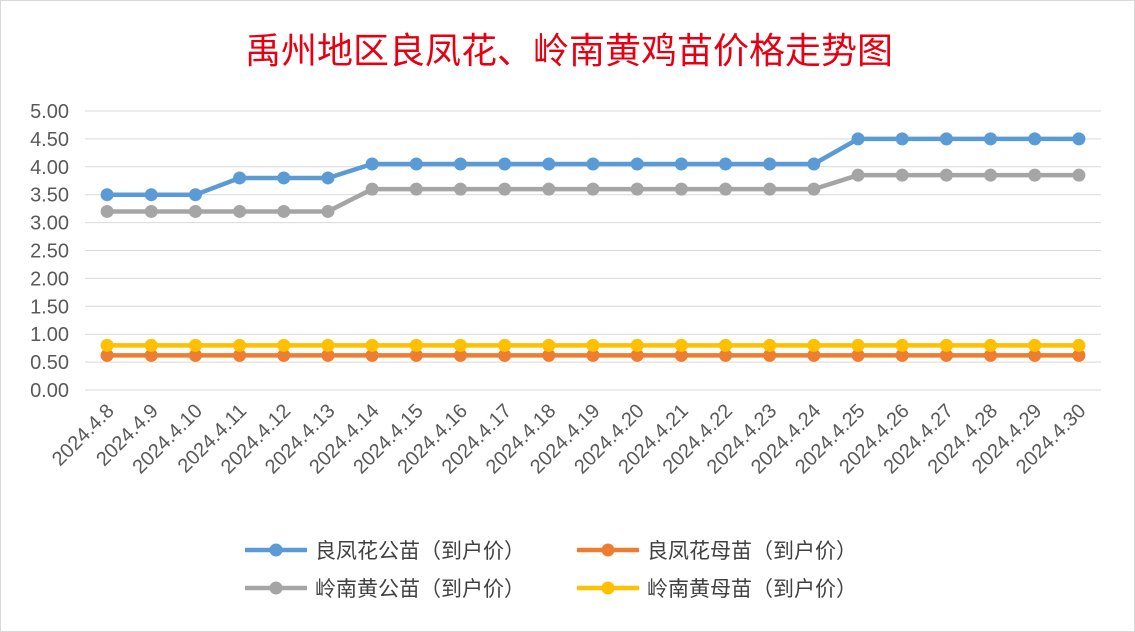  What do you see at coordinates (49, 224) in the screenshot?
I see `y-tick-label: 3.00` at bounding box center [49, 224].